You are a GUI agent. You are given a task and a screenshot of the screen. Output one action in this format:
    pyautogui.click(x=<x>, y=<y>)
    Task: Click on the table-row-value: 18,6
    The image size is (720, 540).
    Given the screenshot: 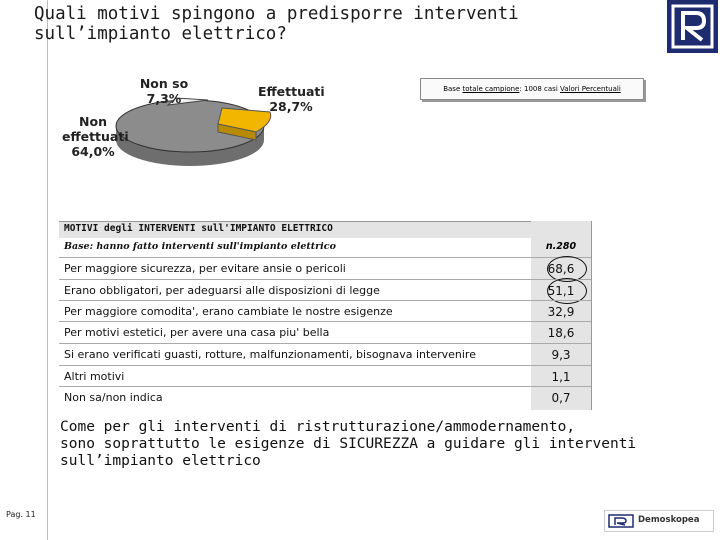 What is the action you would take?
    pyautogui.click(x=561, y=333)
    